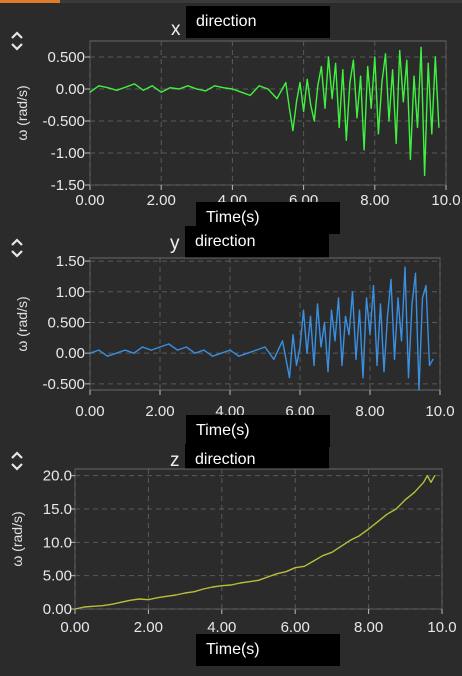 This screenshot has height=676, width=462. What do you see at coordinates (57, 576) in the screenshot?
I see `y-tick-label: 5.00` at bounding box center [57, 576].